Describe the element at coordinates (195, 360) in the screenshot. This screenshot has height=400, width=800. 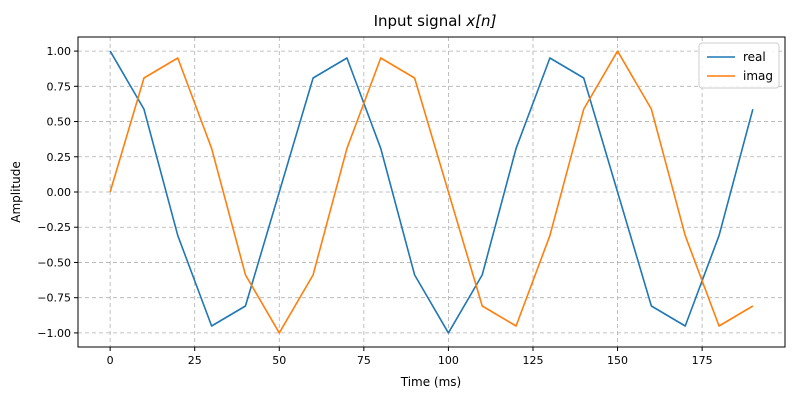
I see `x-tick-label: 25` at that location.